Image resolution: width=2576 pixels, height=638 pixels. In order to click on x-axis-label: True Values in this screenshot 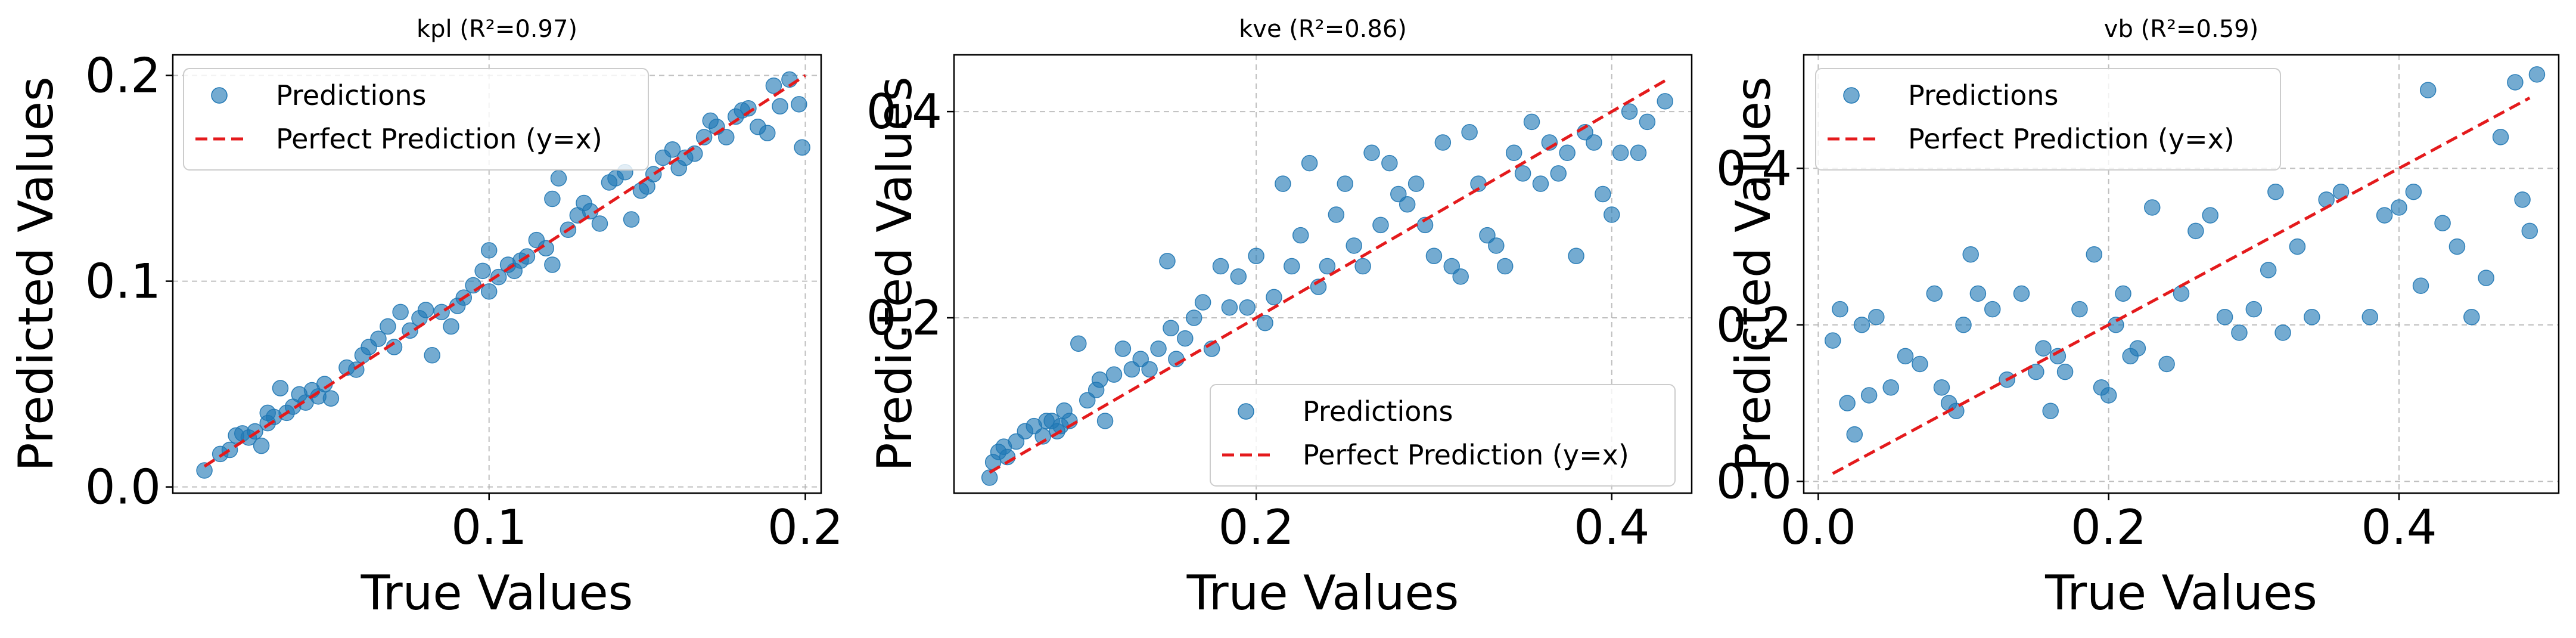, I will do `click(497, 593)`.